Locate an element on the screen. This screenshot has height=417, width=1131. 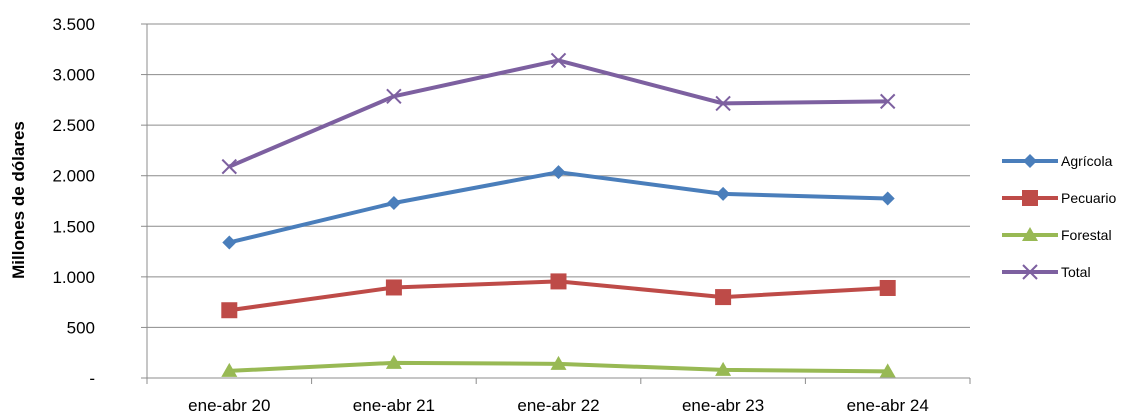
series-pecuario is located at coordinates (558, 296).